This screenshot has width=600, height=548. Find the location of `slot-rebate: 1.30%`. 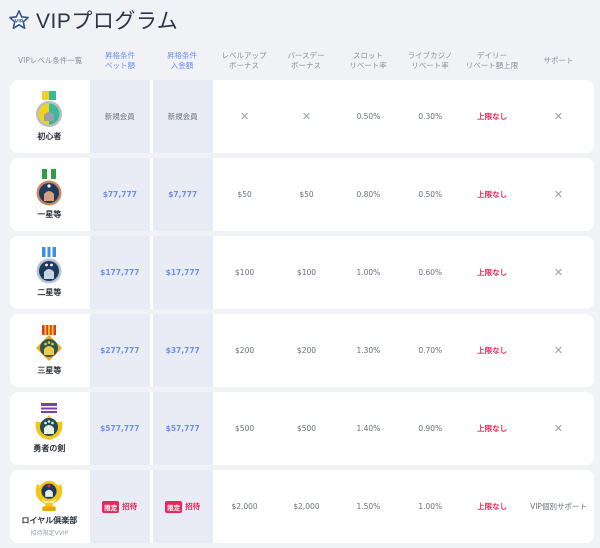

slot-rebate: 1.30% is located at coordinates (368, 350).